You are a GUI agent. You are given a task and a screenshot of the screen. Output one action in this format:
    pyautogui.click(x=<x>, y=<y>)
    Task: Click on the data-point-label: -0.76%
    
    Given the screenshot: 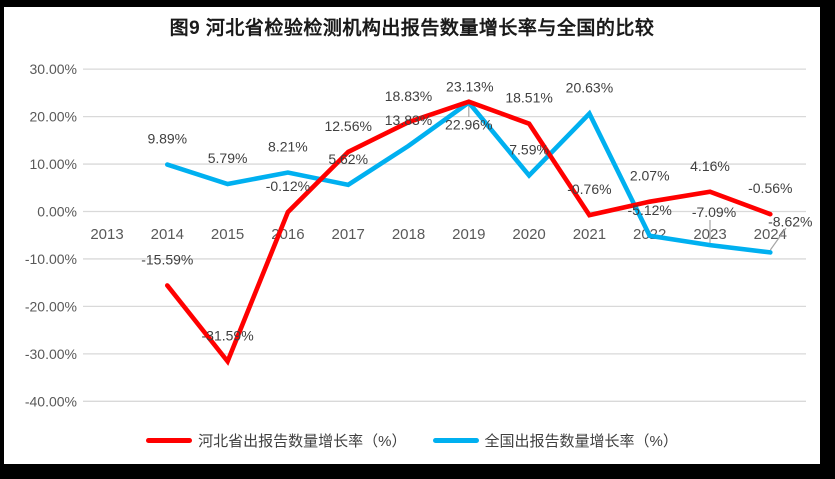 What is the action you would take?
    pyautogui.click(x=589, y=189)
    